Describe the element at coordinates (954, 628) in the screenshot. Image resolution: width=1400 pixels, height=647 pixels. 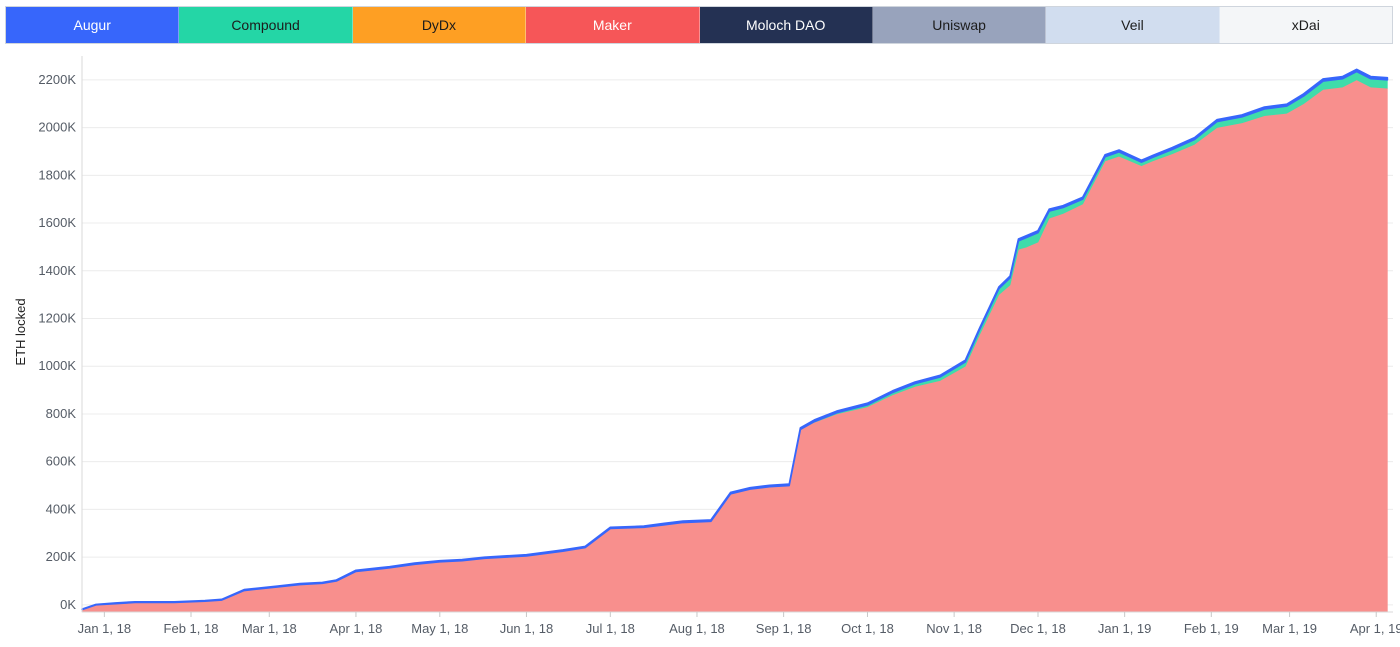
I see `x-tick-label: Nov 1, 18` at that location.